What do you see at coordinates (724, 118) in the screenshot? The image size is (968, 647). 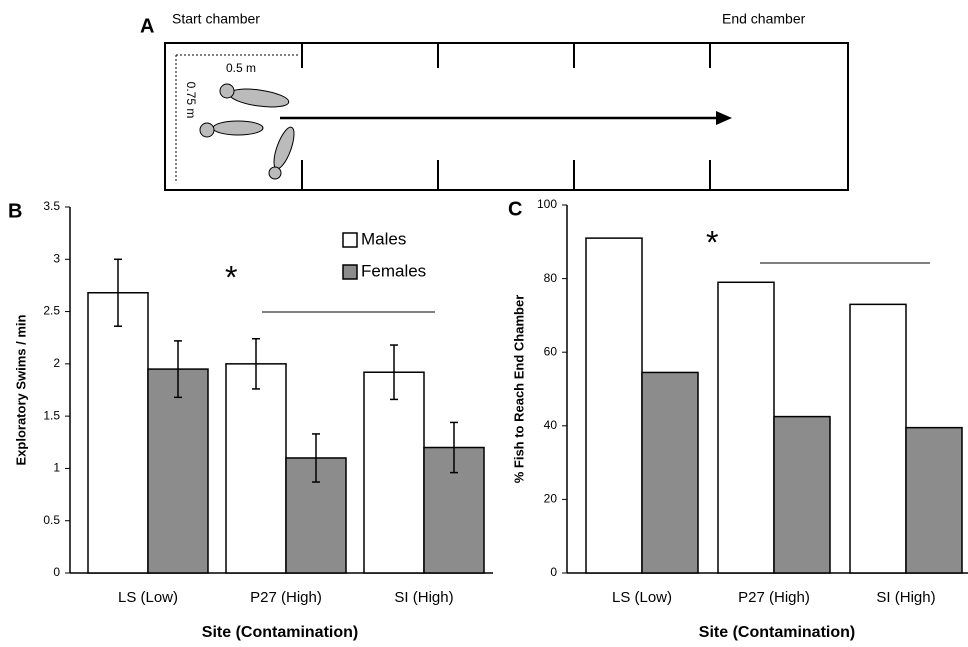 I see `arrow-head` at bounding box center [724, 118].